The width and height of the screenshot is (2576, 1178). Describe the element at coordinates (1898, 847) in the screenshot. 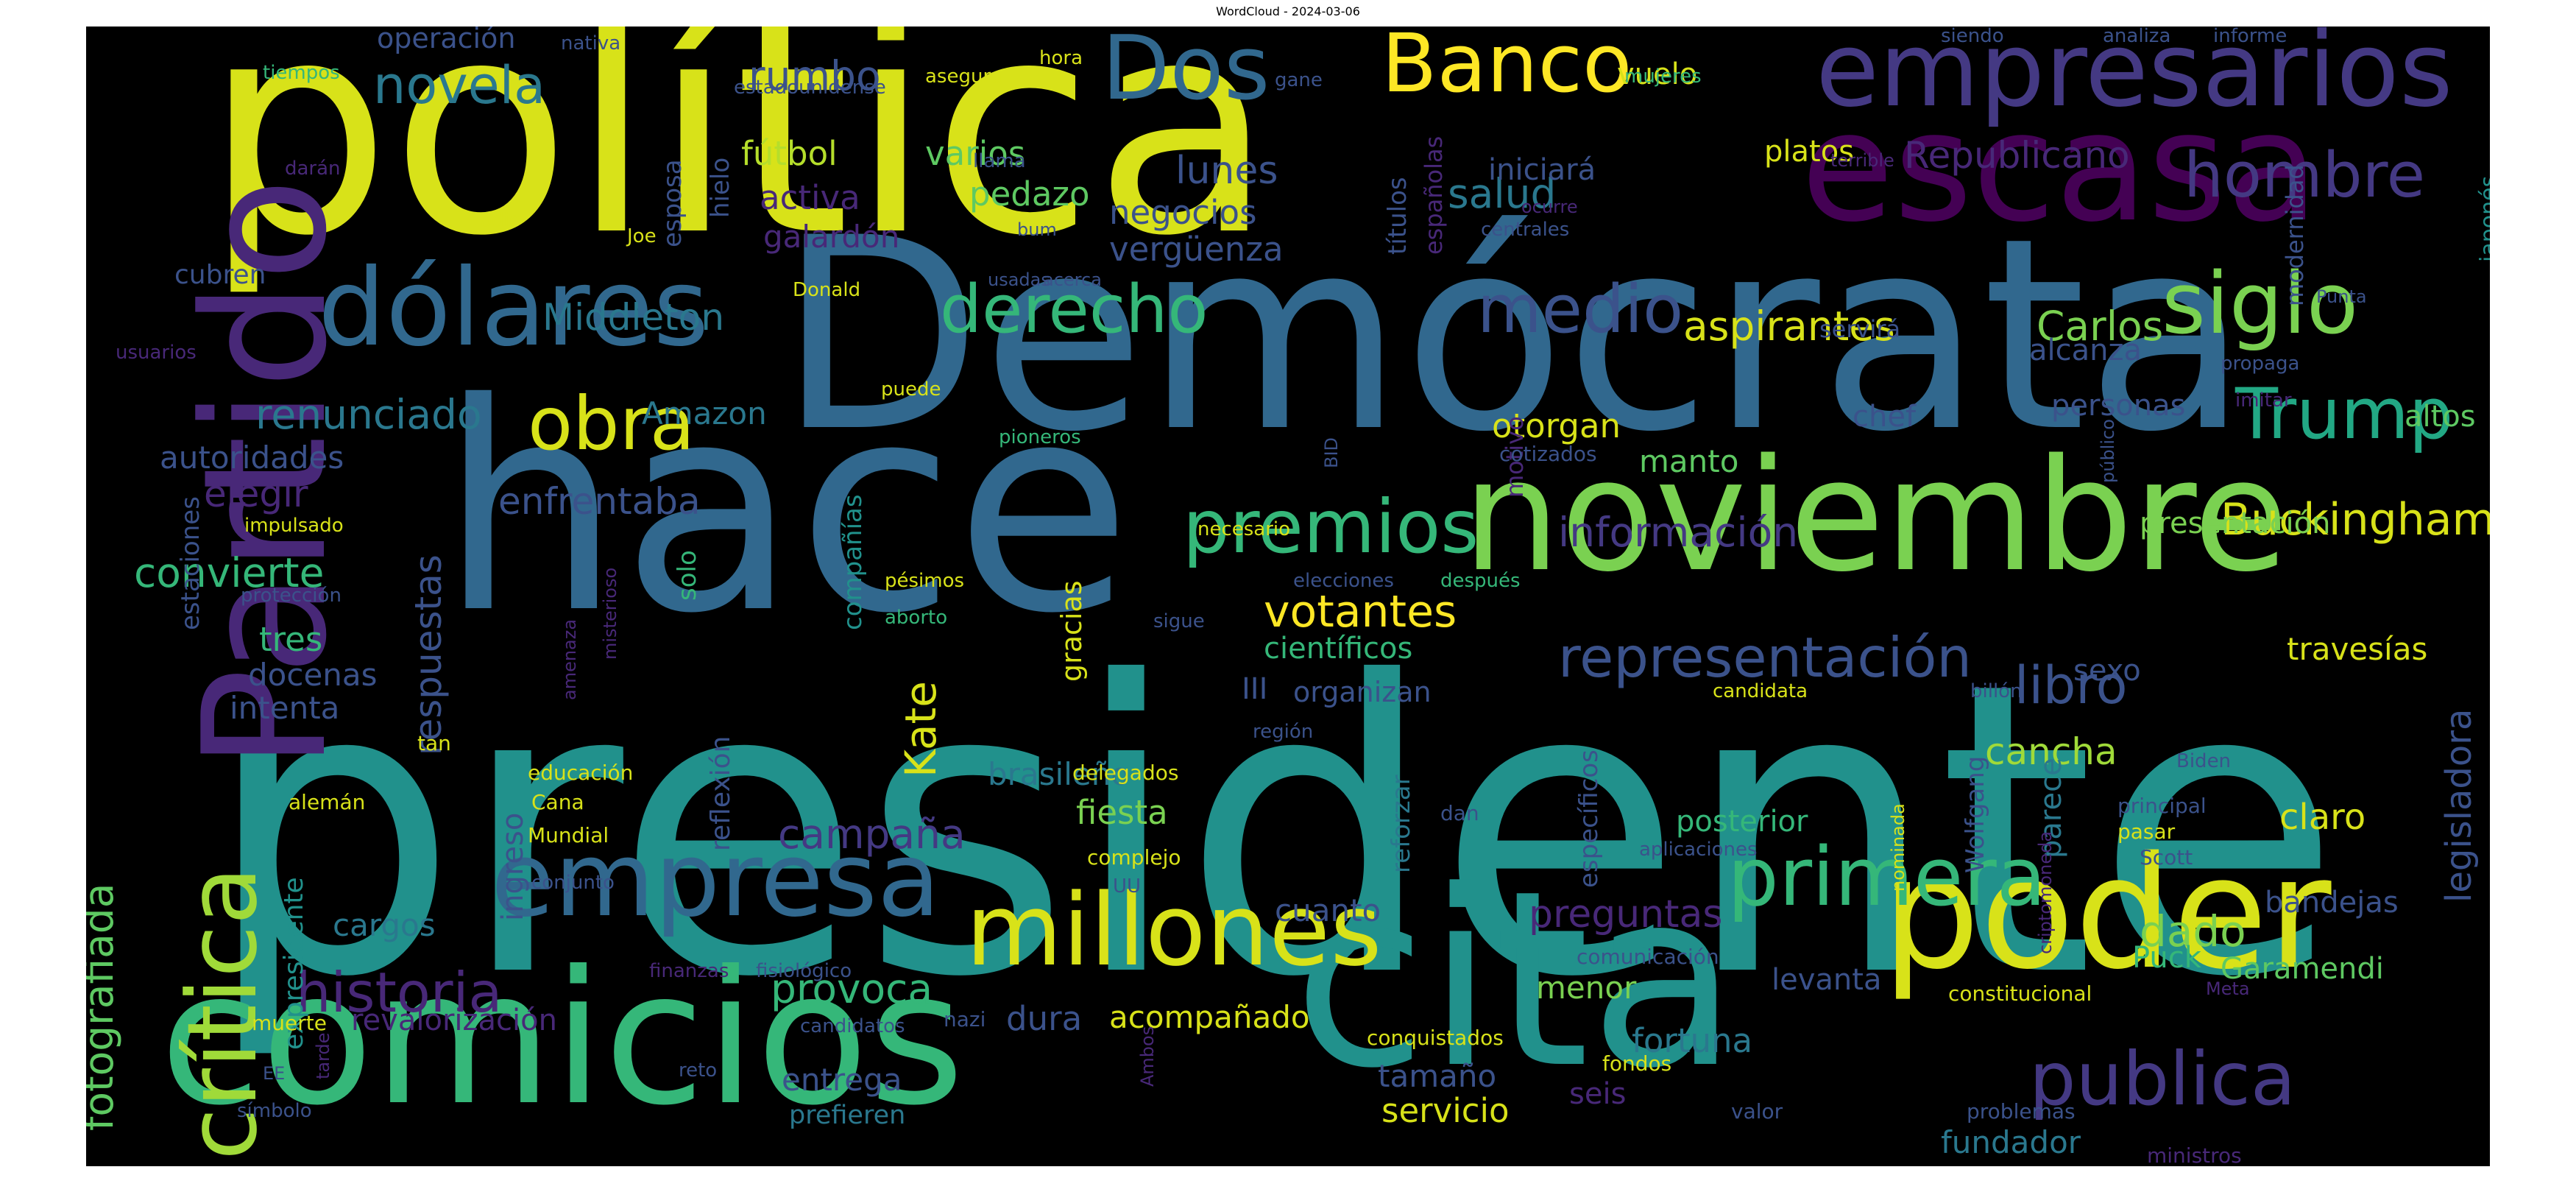

I see `word-176: nominada` at that location.